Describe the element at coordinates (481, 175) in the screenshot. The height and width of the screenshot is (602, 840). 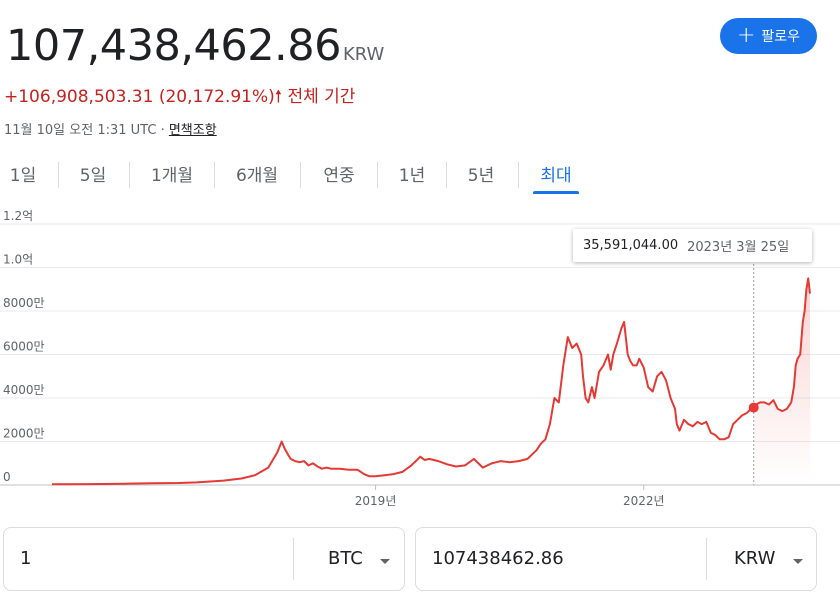
I see `tab-5y: 5년` at that location.